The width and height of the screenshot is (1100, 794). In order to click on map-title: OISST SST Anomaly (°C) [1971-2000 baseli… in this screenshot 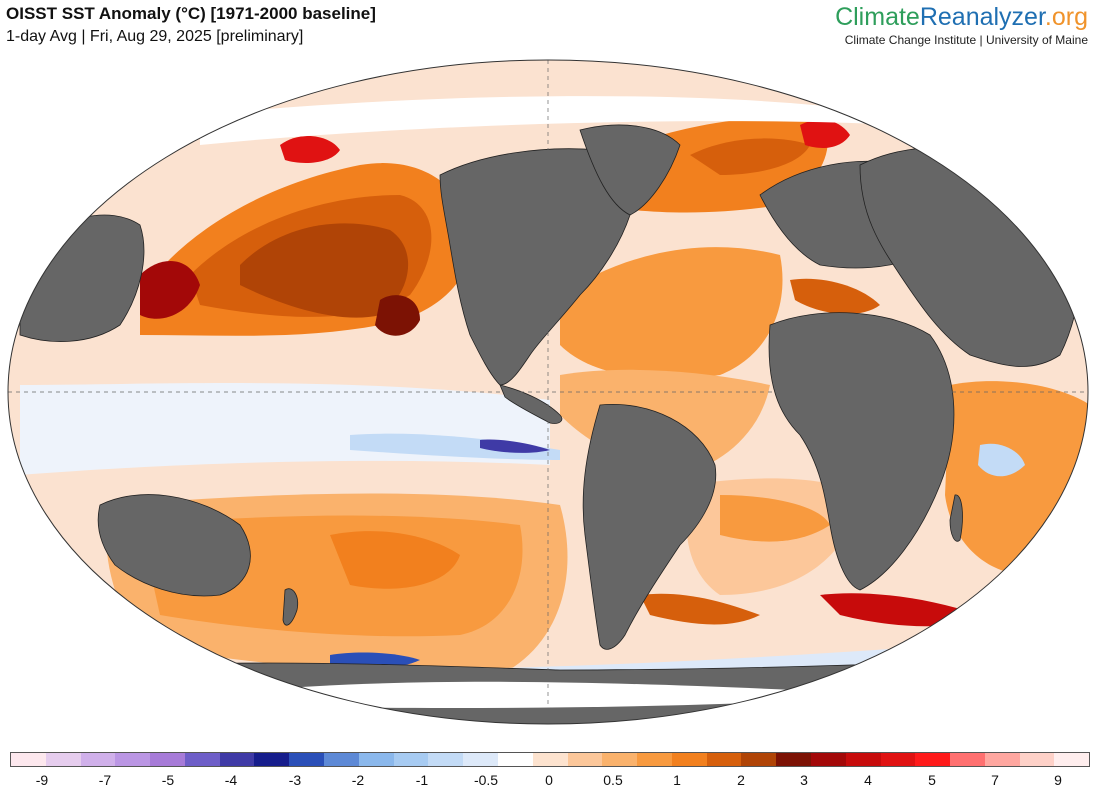, I will do `click(191, 13)`.